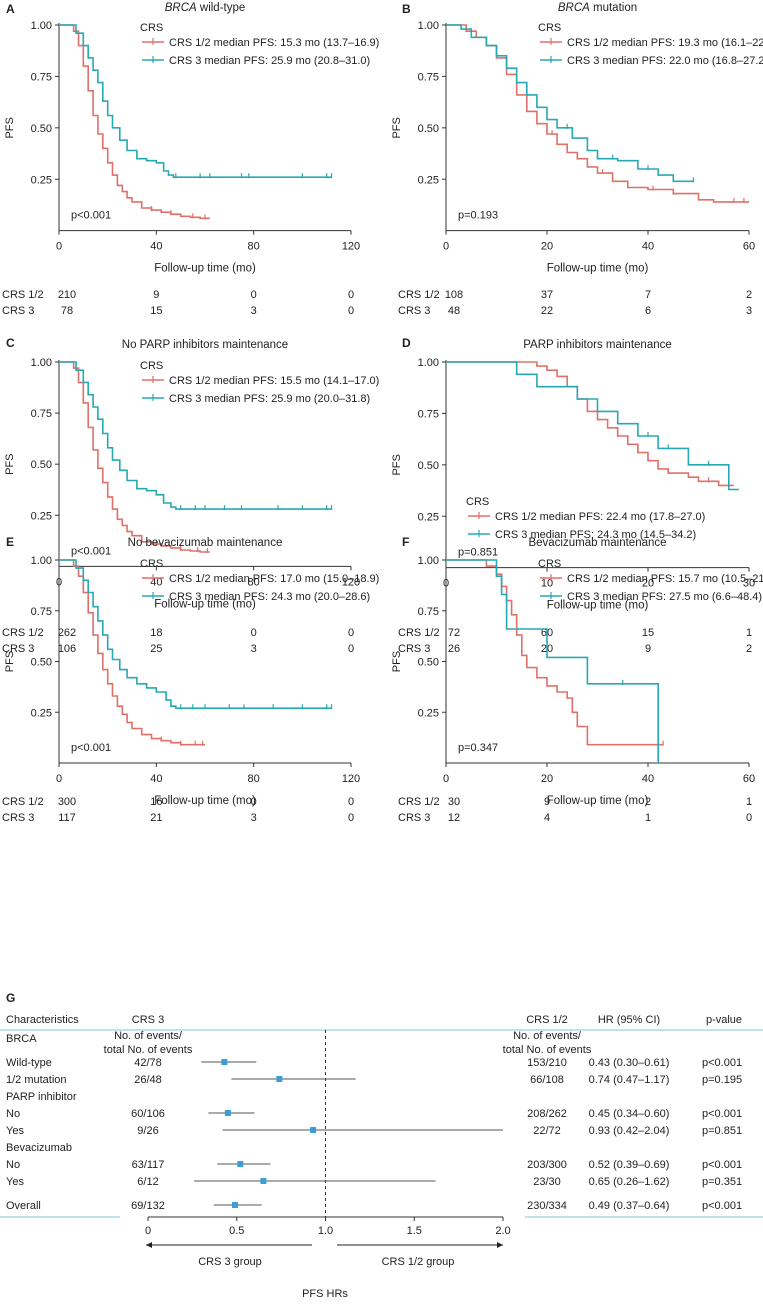 The image size is (763, 1311). Describe the element at coordinates (41, 1097) in the screenshot. I see `group-label: PARP inhibitor` at that location.